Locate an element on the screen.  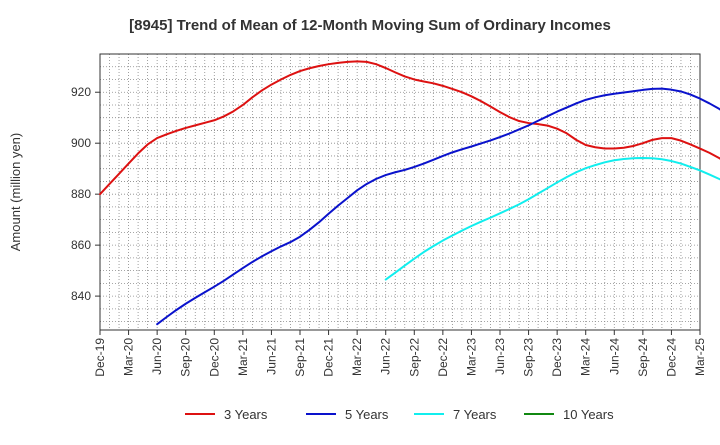
x-tick-label: Jun-23 is located at coordinates (500, 356).